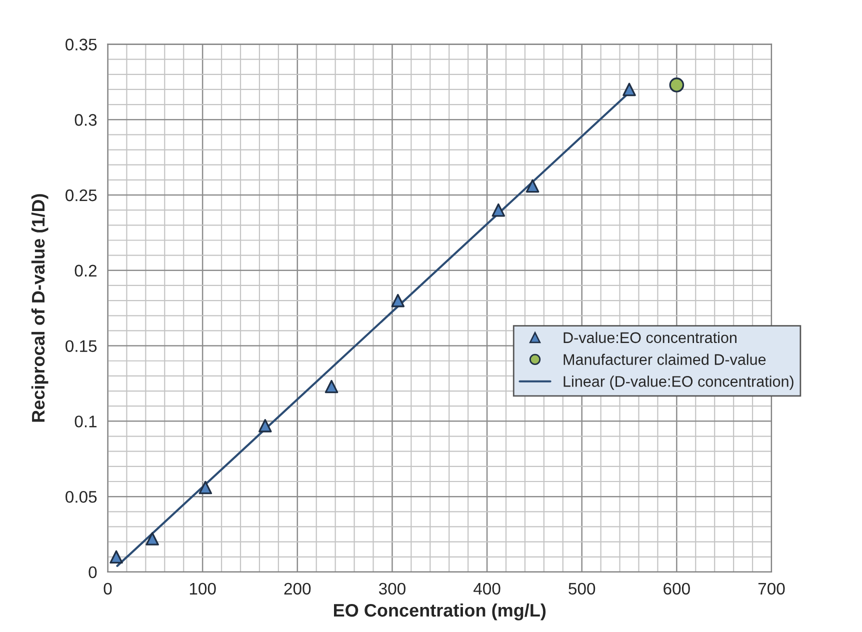 The image size is (862, 632). What do you see at coordinates (81, 346) in the screenshot?
I see `y-tick-label: 0.15` at bounding box center [81, 346].